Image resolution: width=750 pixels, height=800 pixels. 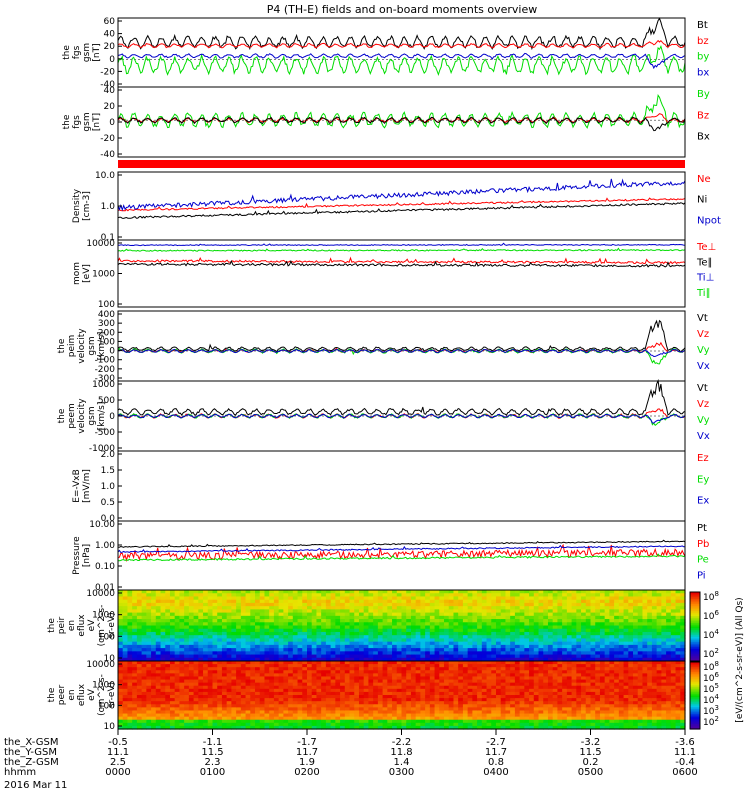 I want to click on legend-label: Ne, so click(x=704, y=179).